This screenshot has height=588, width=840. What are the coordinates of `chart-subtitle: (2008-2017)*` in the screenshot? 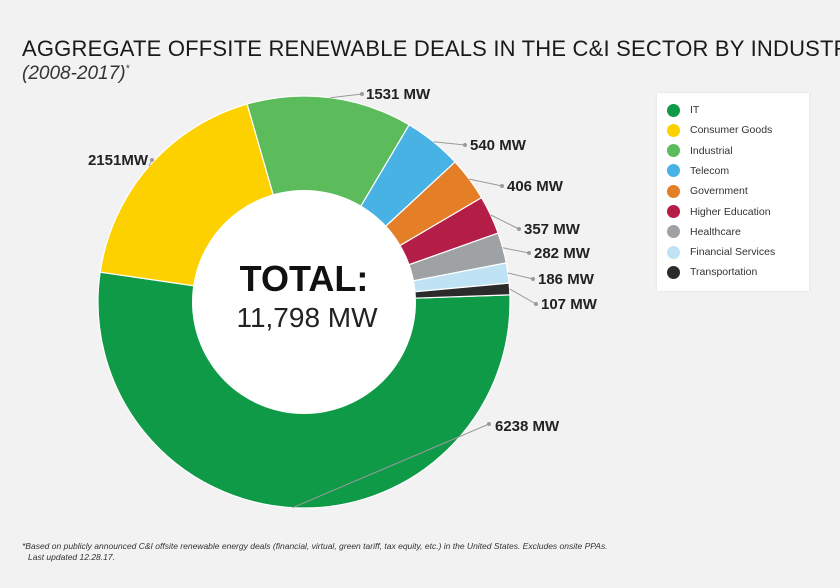 It's located at (75, 74).